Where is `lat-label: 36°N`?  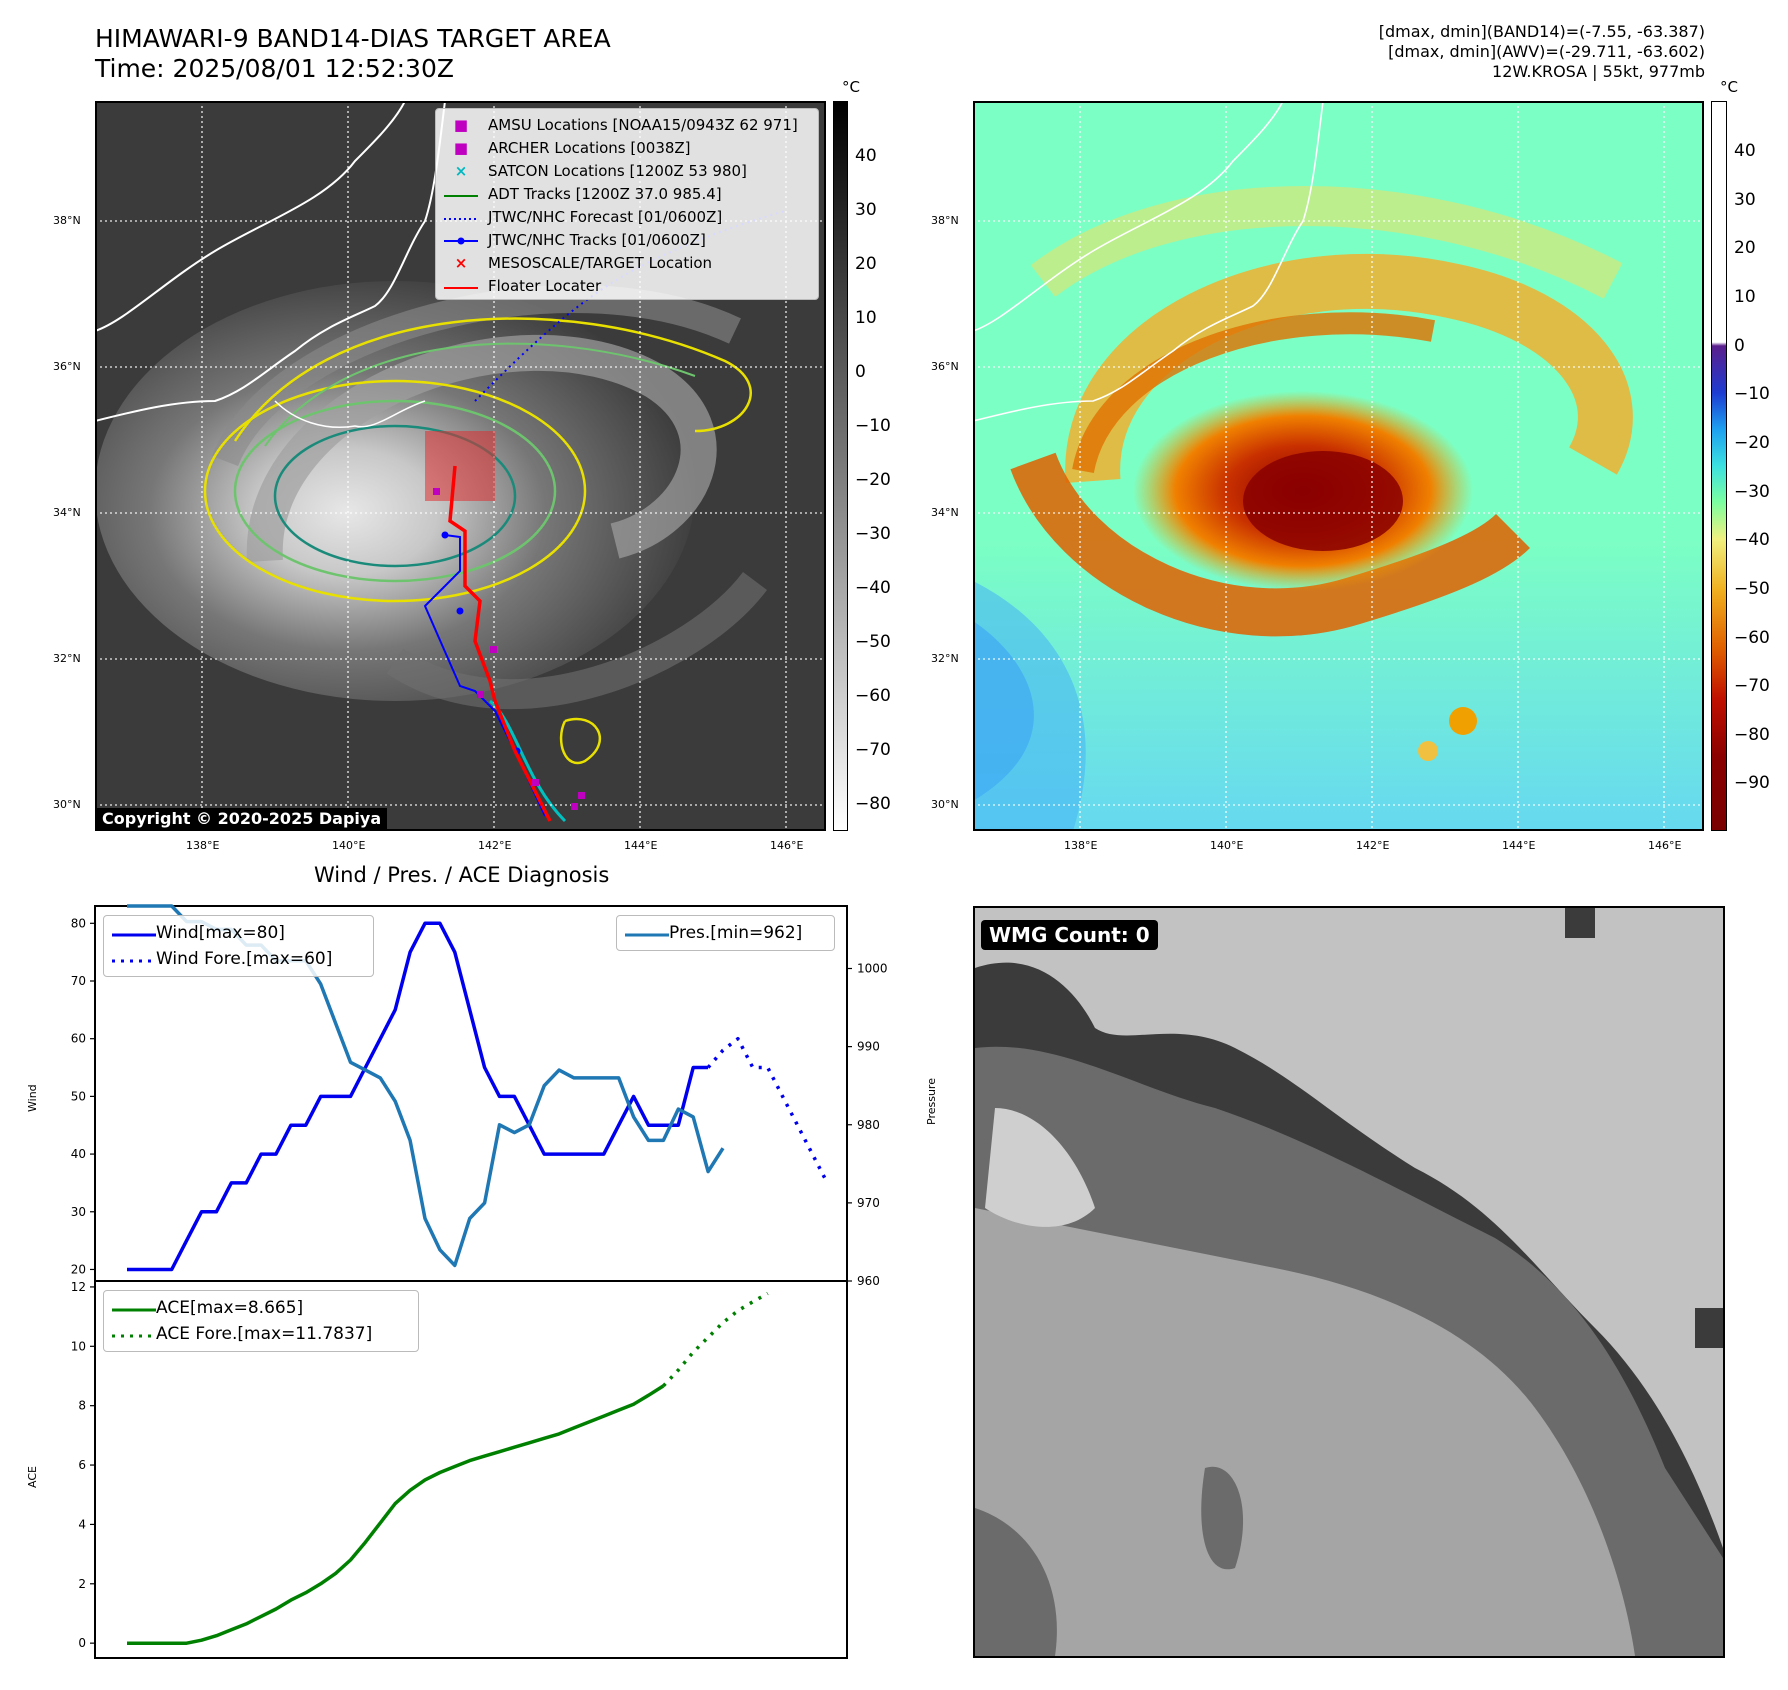
lat-label: 36°N is located at coordinates (945, 366).